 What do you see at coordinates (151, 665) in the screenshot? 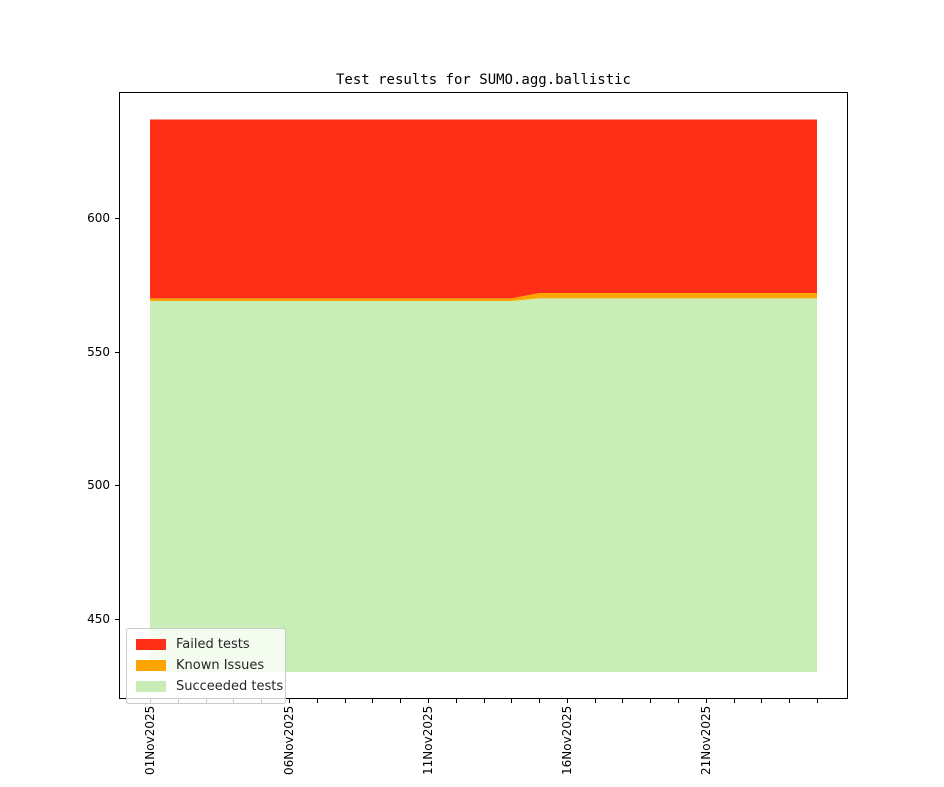
I see `known-issues-swatch` at bounding box center [151, 665].